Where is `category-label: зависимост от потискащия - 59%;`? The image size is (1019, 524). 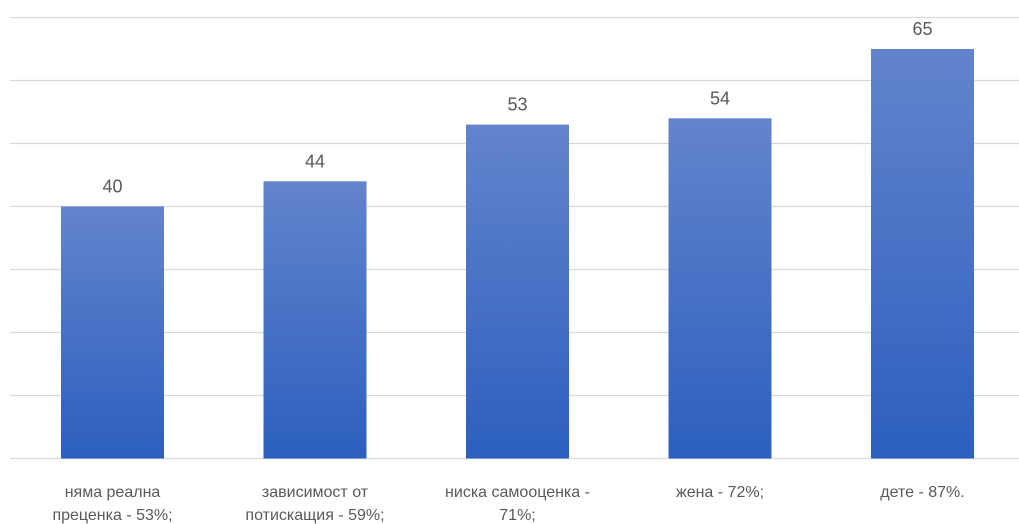 category-label: зависимост от потискащия - 59%; is located at coordinates (314, 504).